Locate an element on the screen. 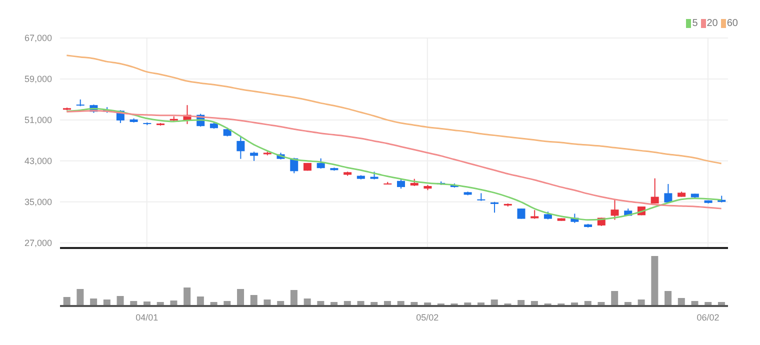 The image size is (760, 345). y-tick-label: 27,000 is located at coordinates (38, 243).